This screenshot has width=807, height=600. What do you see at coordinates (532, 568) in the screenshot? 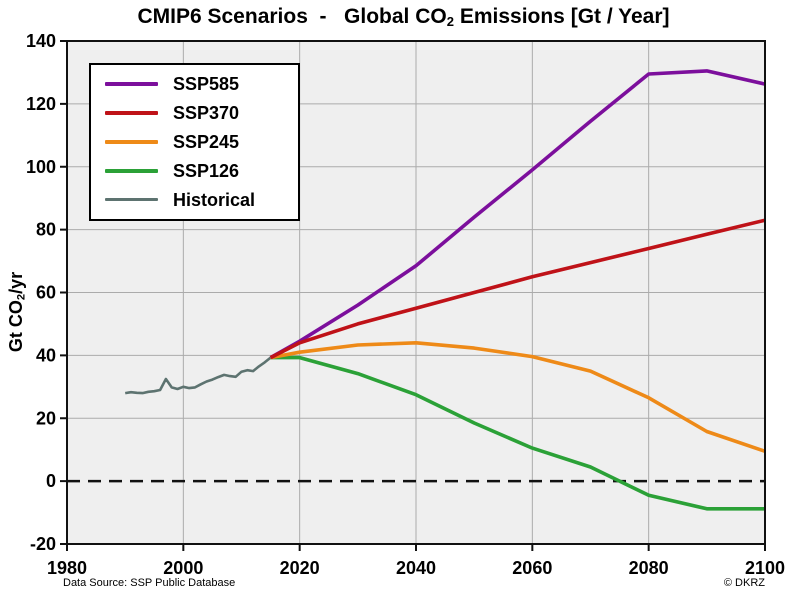
I see `x-tick-label-2060: 2060` at bounding box center [532, 568].